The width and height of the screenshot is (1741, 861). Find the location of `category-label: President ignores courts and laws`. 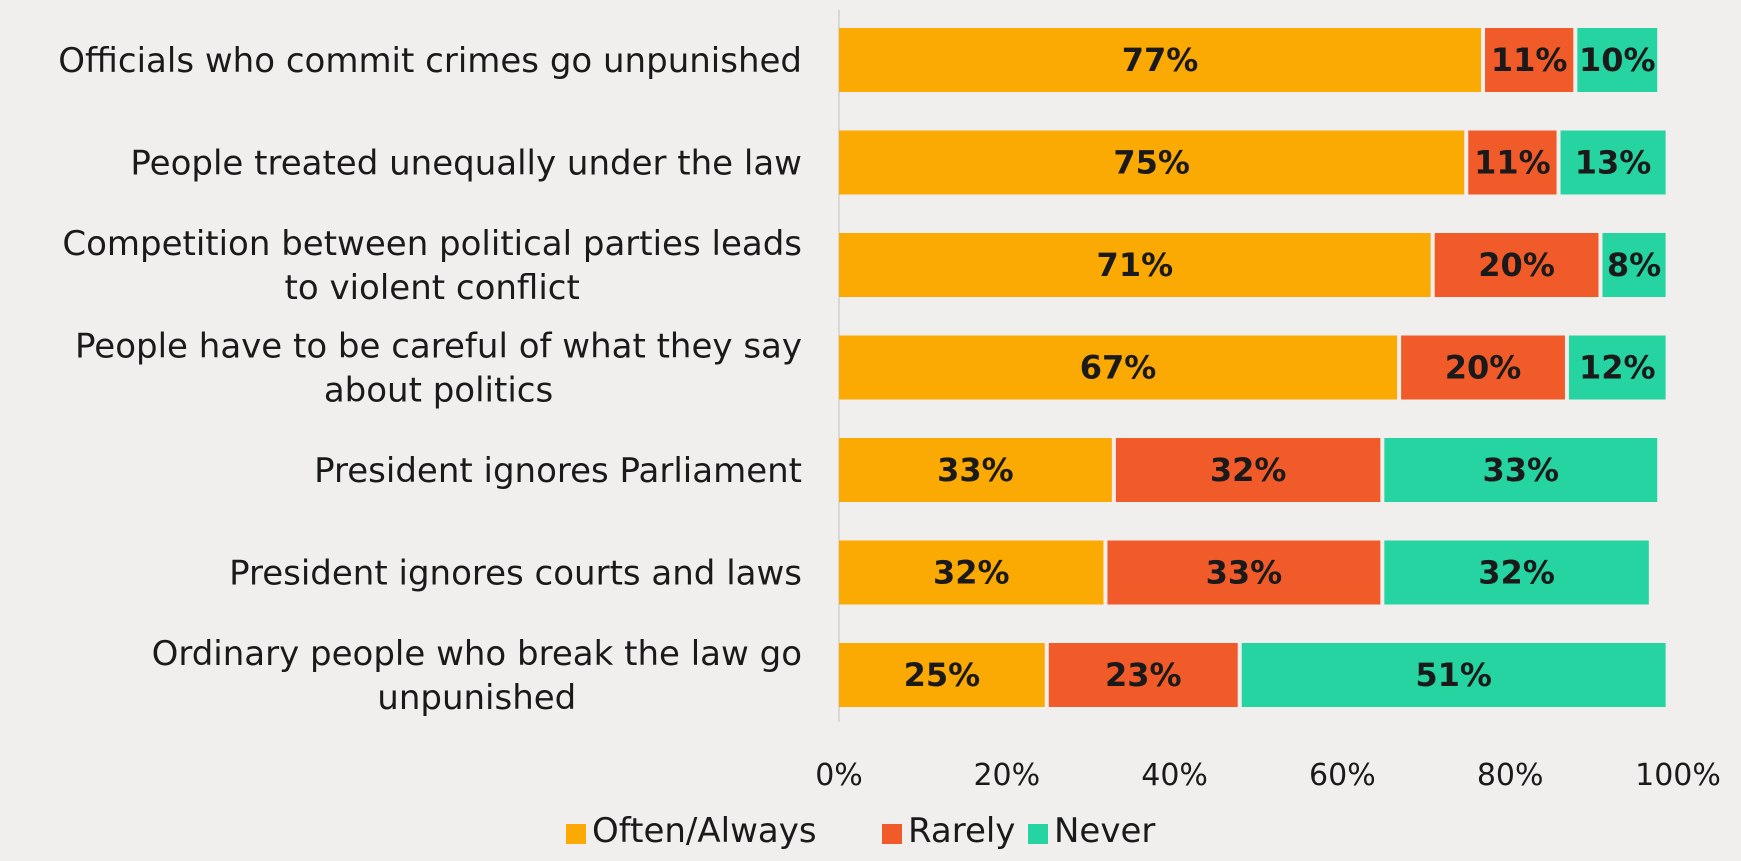

category-label: President ignores courts and laws is located at coordinates (515, 574).